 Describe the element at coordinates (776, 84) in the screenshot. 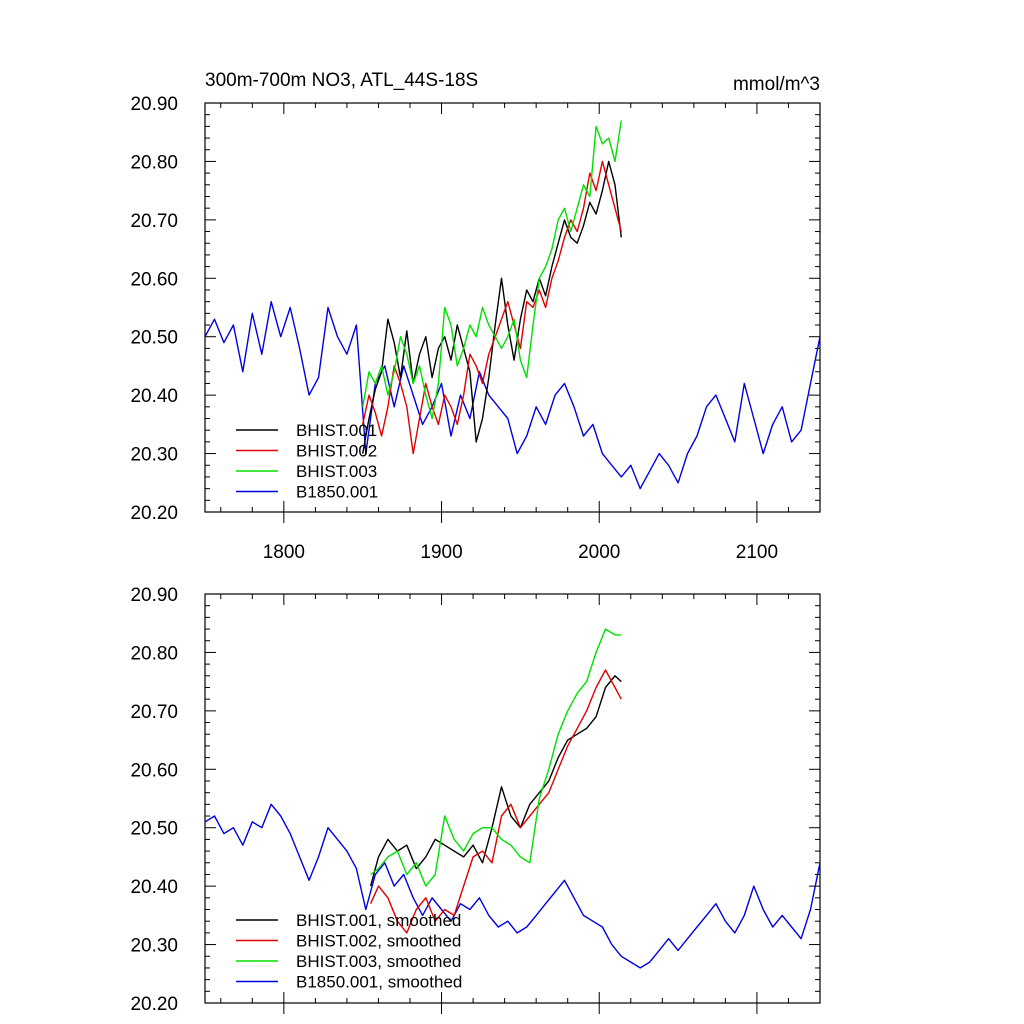

I see `chart-units: mmol/m^3` at that location.